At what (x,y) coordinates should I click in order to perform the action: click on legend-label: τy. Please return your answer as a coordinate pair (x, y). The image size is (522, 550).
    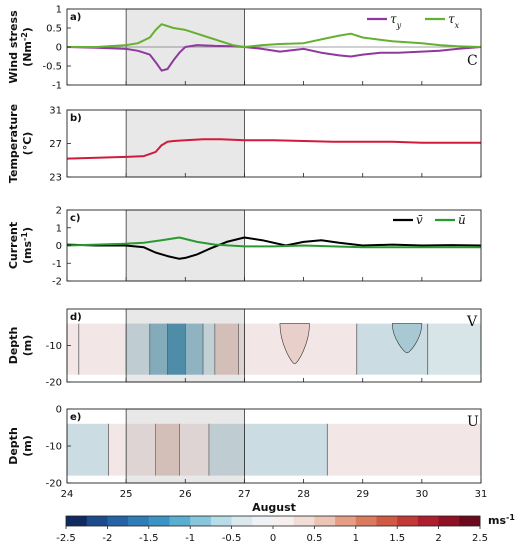
    Looking at the image, I should click on (396, 21).